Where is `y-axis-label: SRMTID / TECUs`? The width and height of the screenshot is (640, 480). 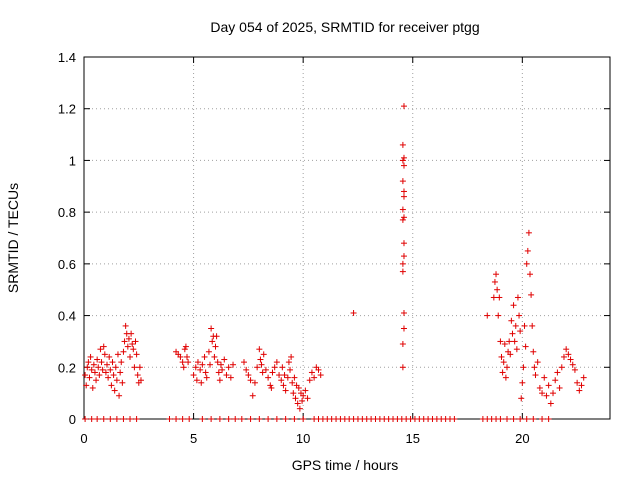
y-axis-label: SRMTID / TECUs is located at coordinates (13, 238).